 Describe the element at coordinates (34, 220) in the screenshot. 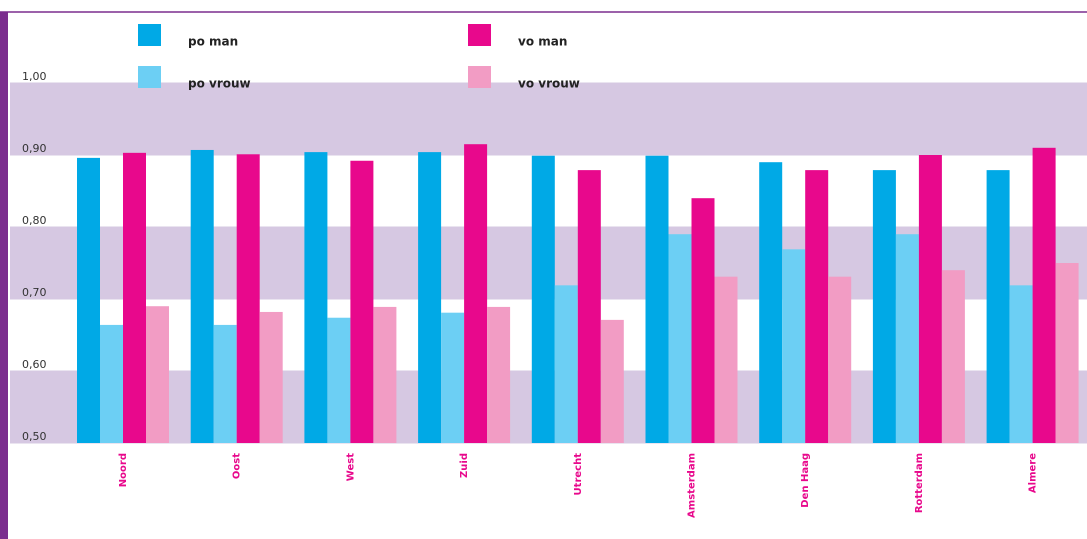

I see `y-tick-label: 0,80` at that location.